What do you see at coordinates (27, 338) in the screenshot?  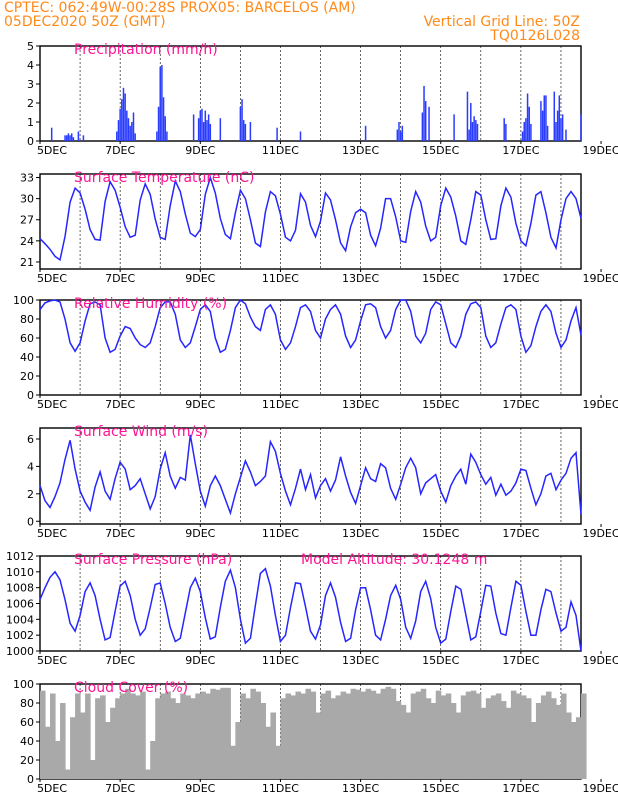 I see `y-tick-label: 60` at bounding box center [27, 338].